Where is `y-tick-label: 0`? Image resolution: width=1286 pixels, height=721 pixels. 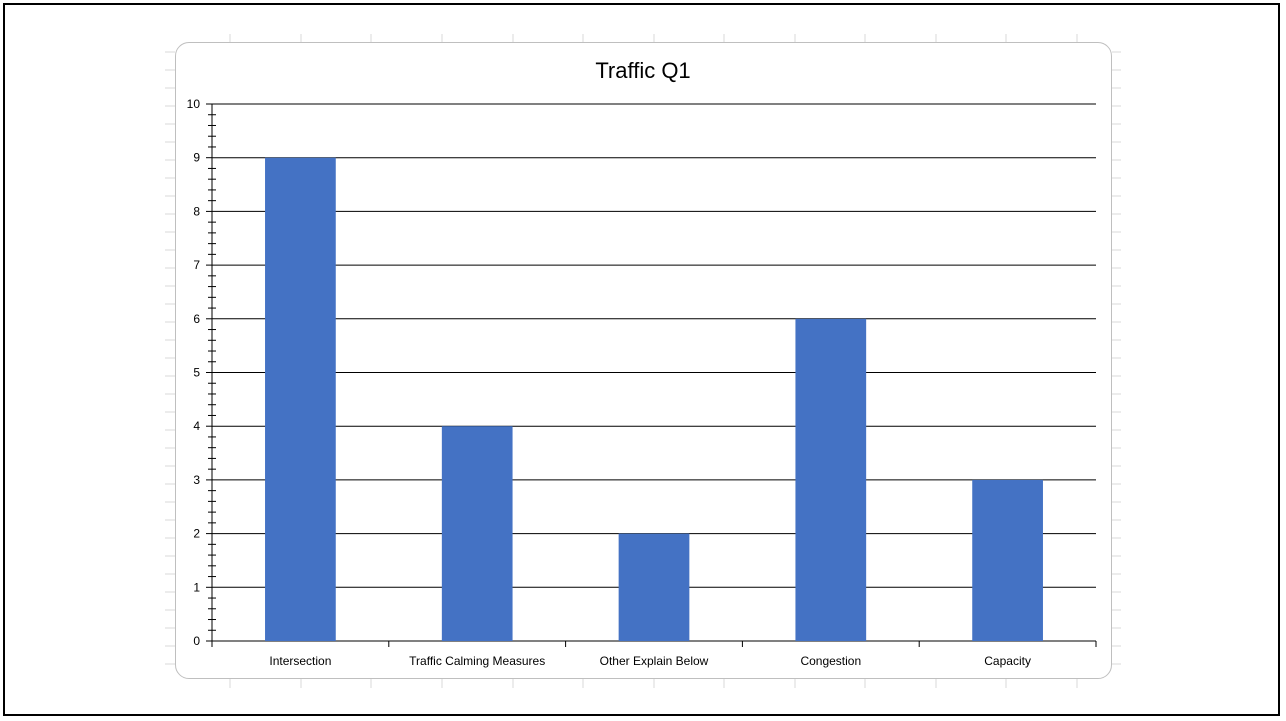
y-tick-label: 0 is located at coordinates (196, 641).